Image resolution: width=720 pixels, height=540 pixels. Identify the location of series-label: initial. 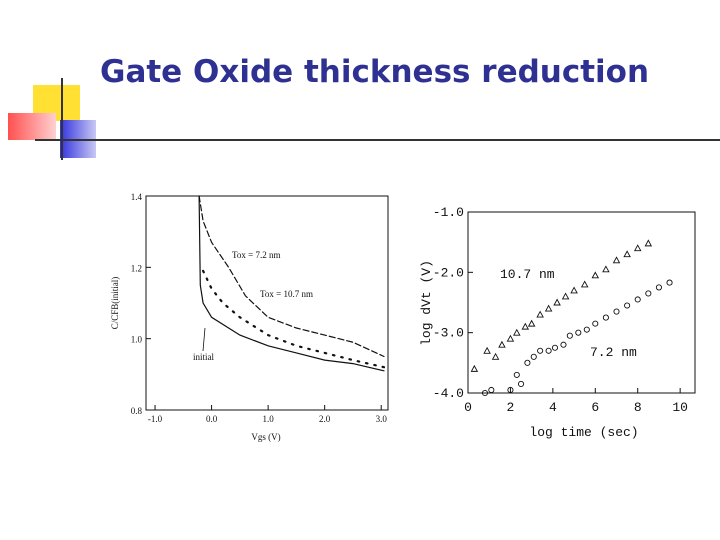
(203, 357).